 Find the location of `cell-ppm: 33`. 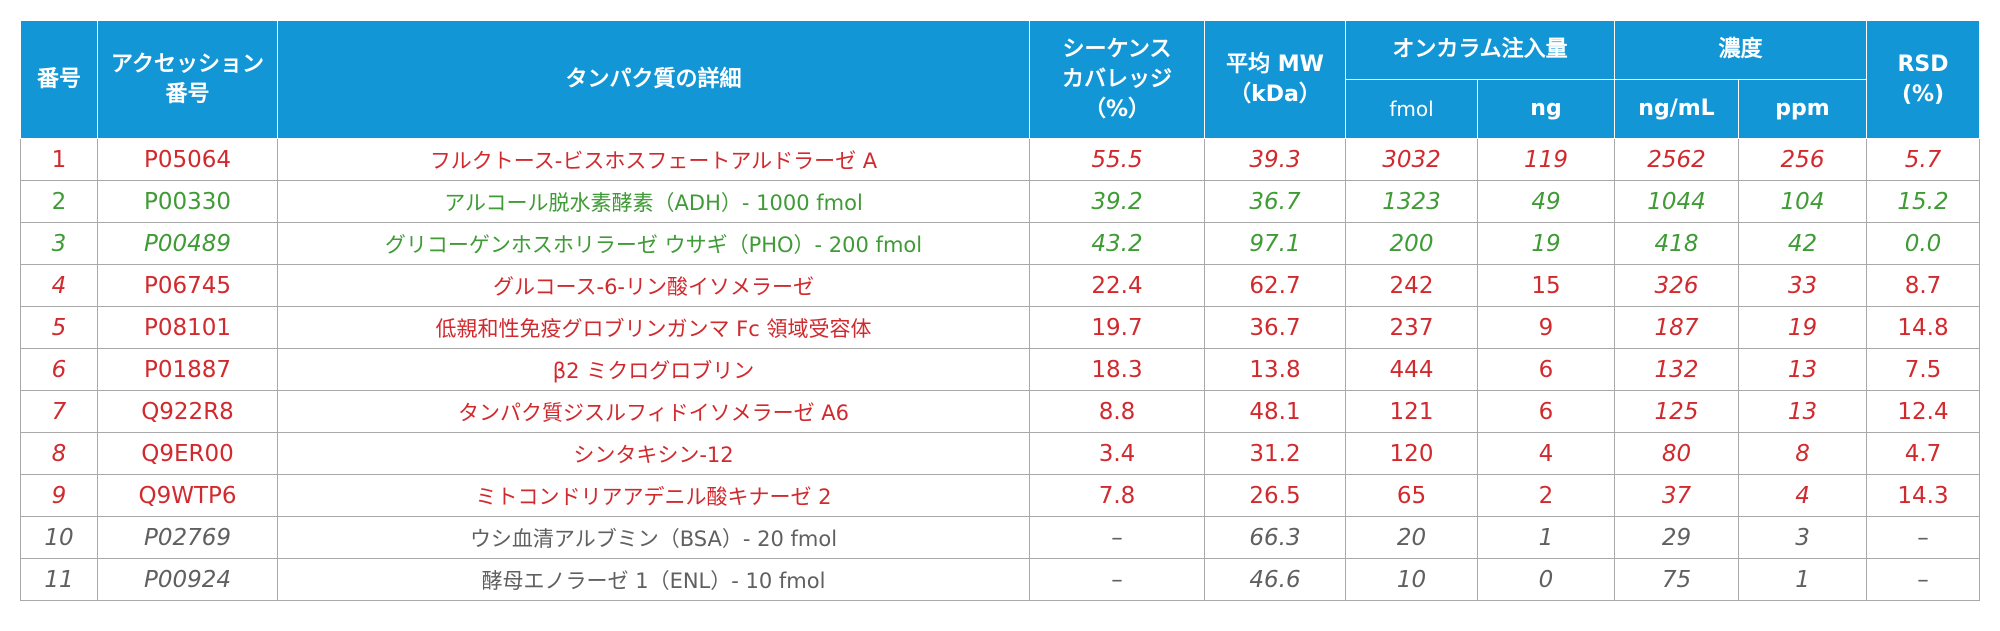

cell-ppm: 33 is located at coordinates (1802, 285).